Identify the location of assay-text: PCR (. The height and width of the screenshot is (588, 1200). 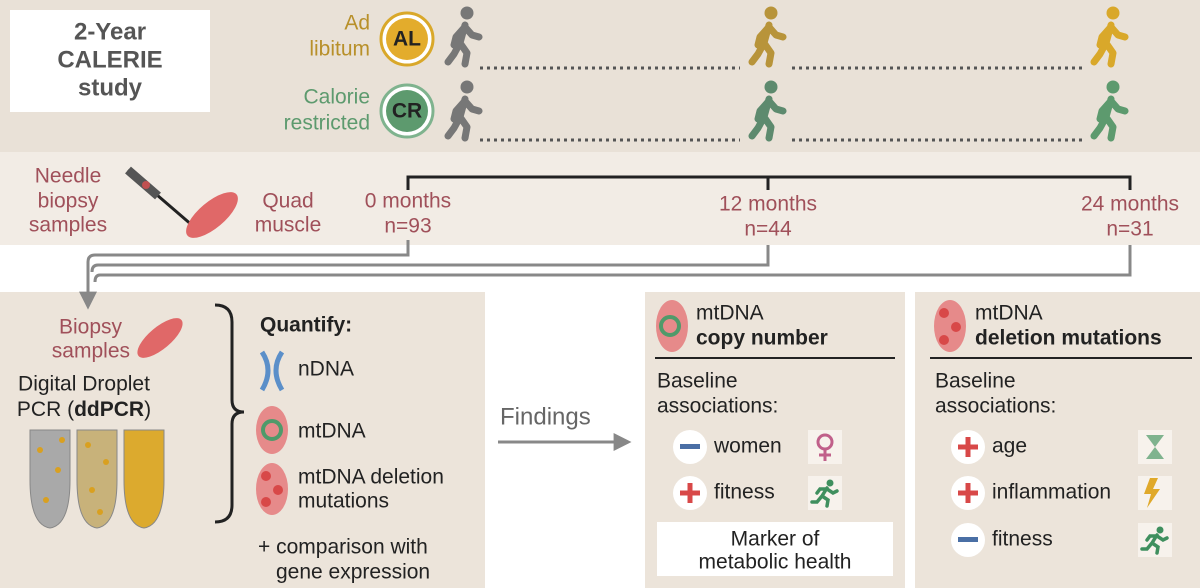
(45, 409).